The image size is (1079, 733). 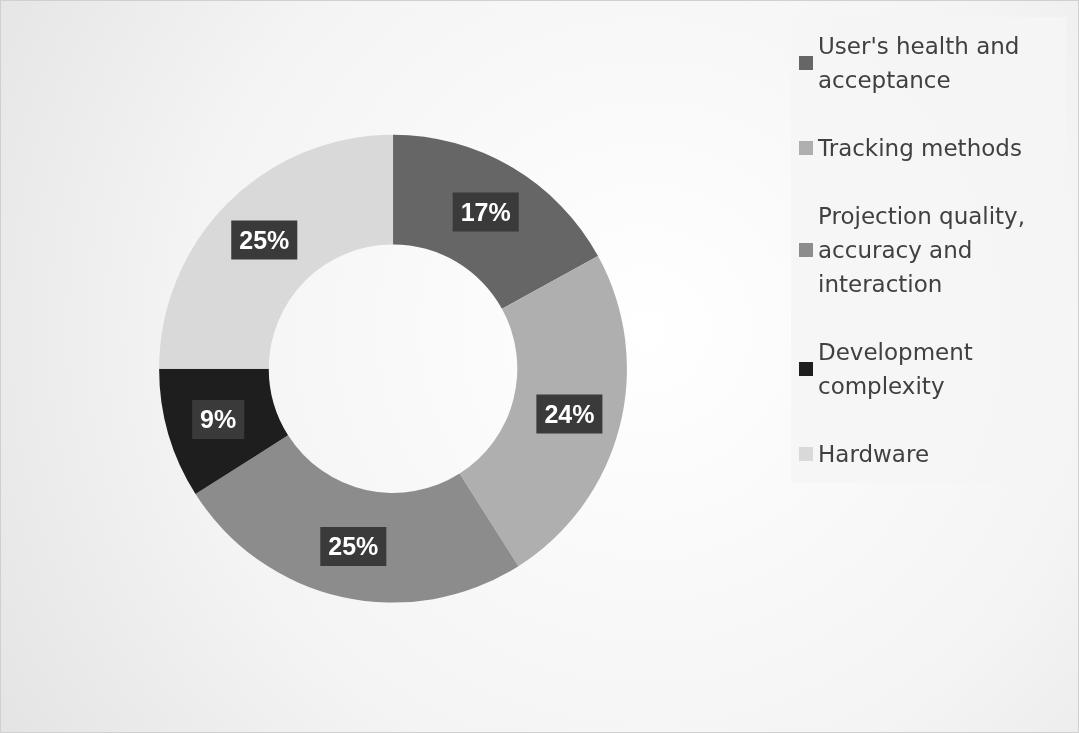 I want to click on data-label: 9%, so click(x=218, y=419).